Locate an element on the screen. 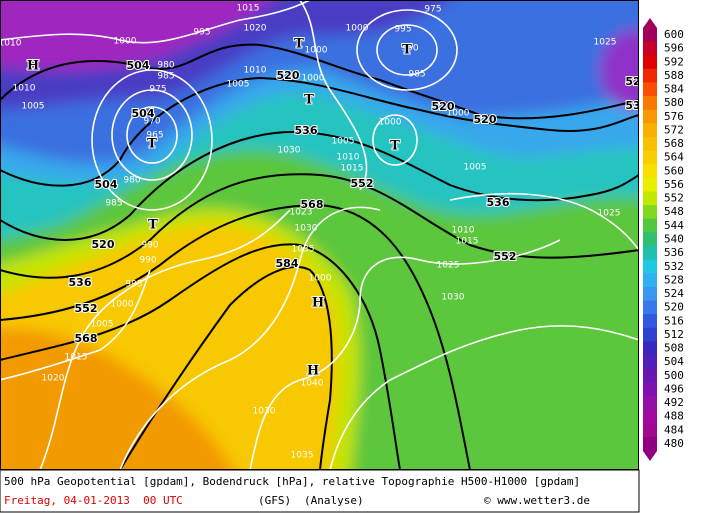 The height and width of the screenshot is (513, 704). colorbar-label: 576 is located at coordinates (674, 116).